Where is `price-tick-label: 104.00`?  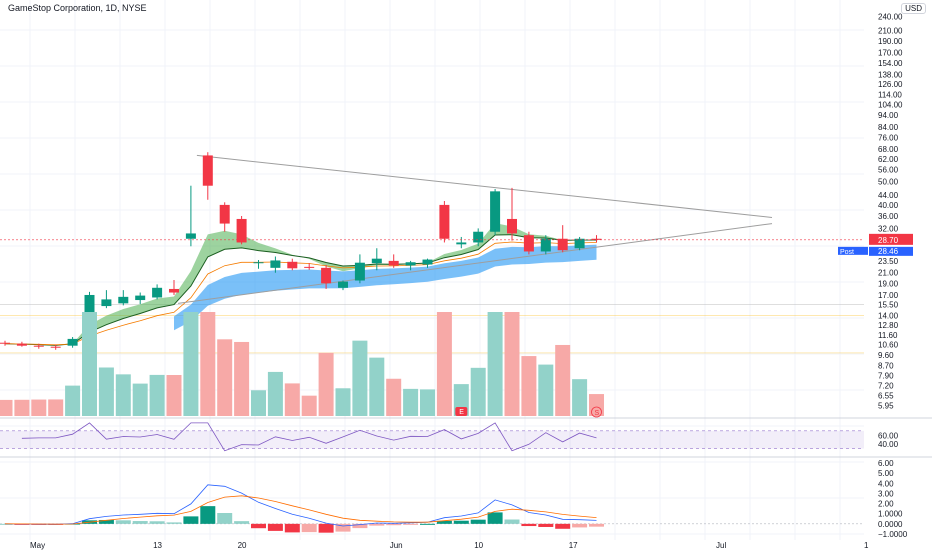 price-tick-label: 104.00 is located at coordinates (890, 104).